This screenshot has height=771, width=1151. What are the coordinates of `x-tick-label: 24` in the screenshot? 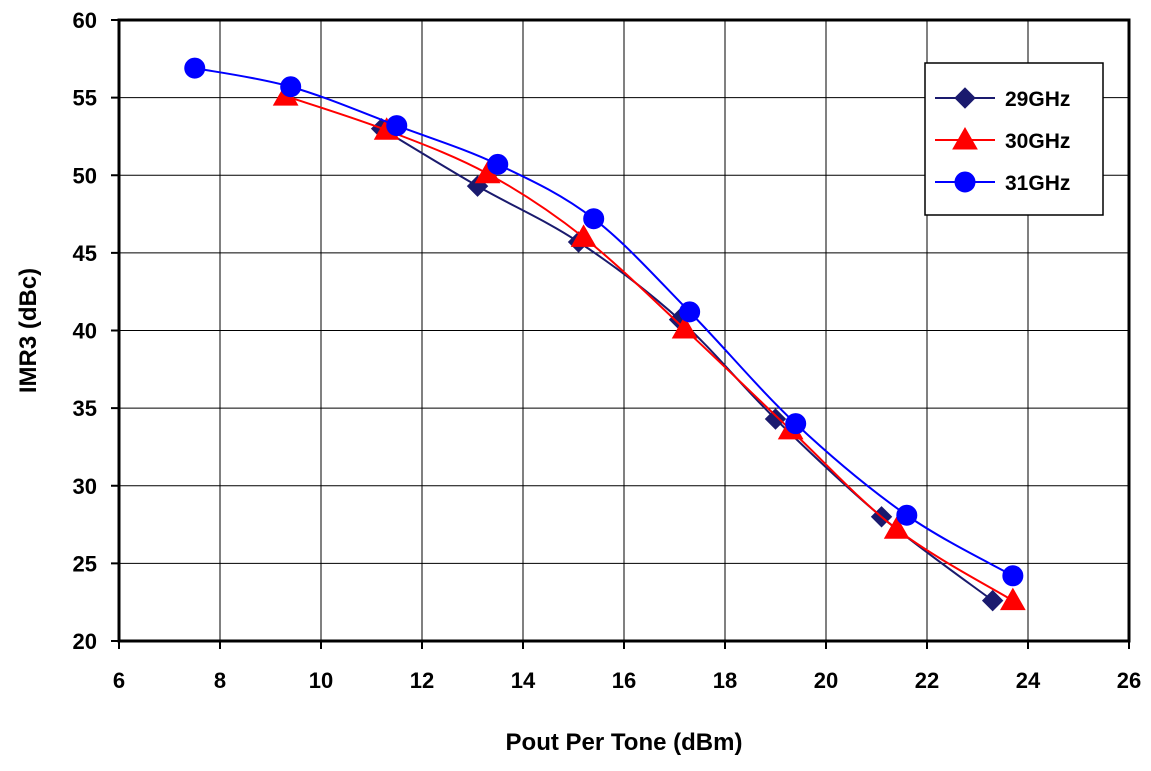 It's located at (1028, 680).